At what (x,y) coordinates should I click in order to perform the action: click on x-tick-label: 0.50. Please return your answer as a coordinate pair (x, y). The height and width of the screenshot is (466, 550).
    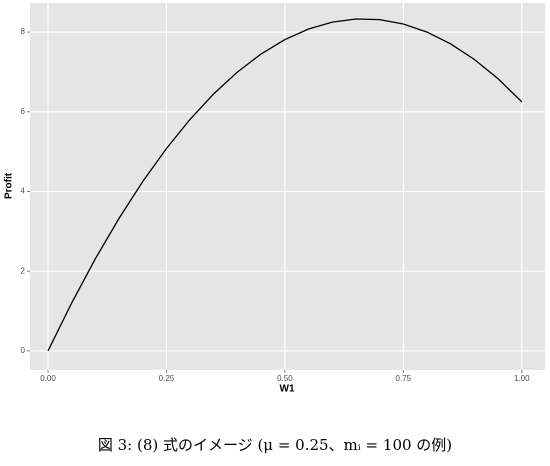
    Looking at the image, I should click on (285, 378).